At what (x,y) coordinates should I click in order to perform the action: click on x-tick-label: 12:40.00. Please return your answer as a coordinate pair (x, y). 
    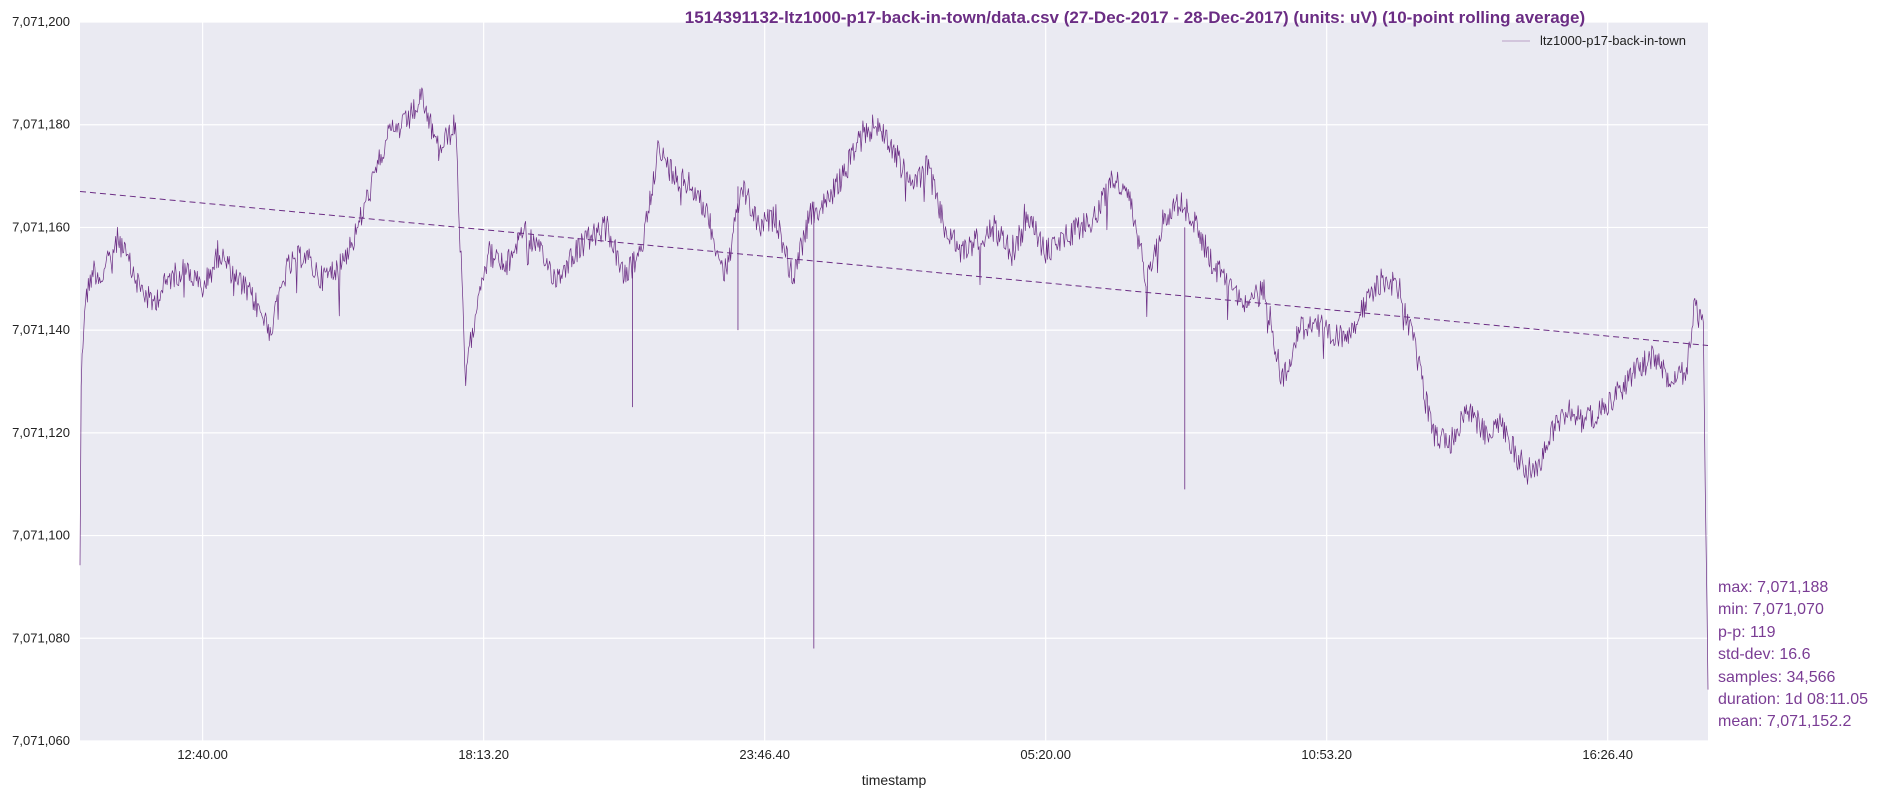
    Looking at the image, I should click on (202, 754).